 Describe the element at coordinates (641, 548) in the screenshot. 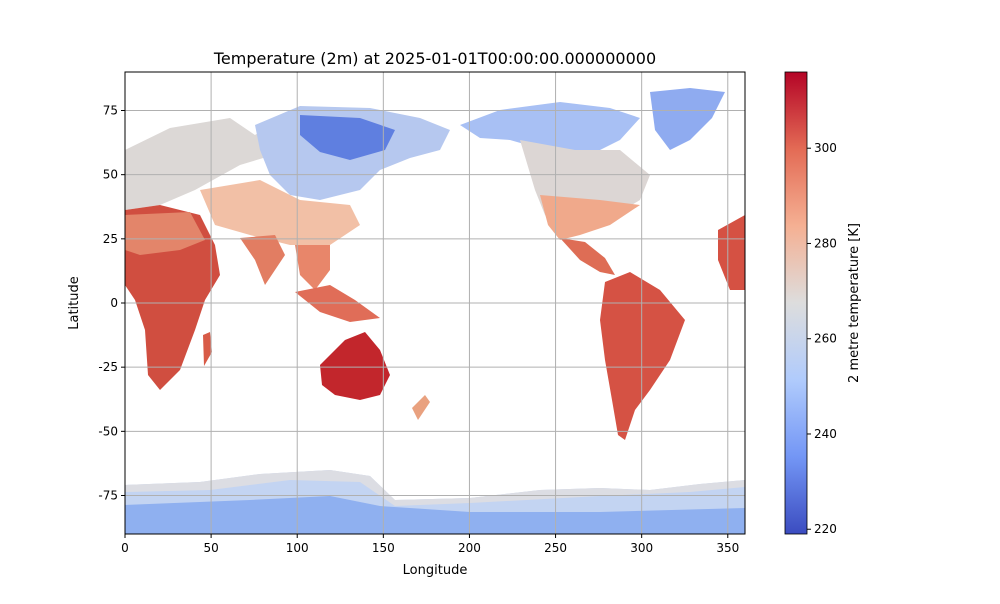

I see `x-tick-label: 300` at that location.